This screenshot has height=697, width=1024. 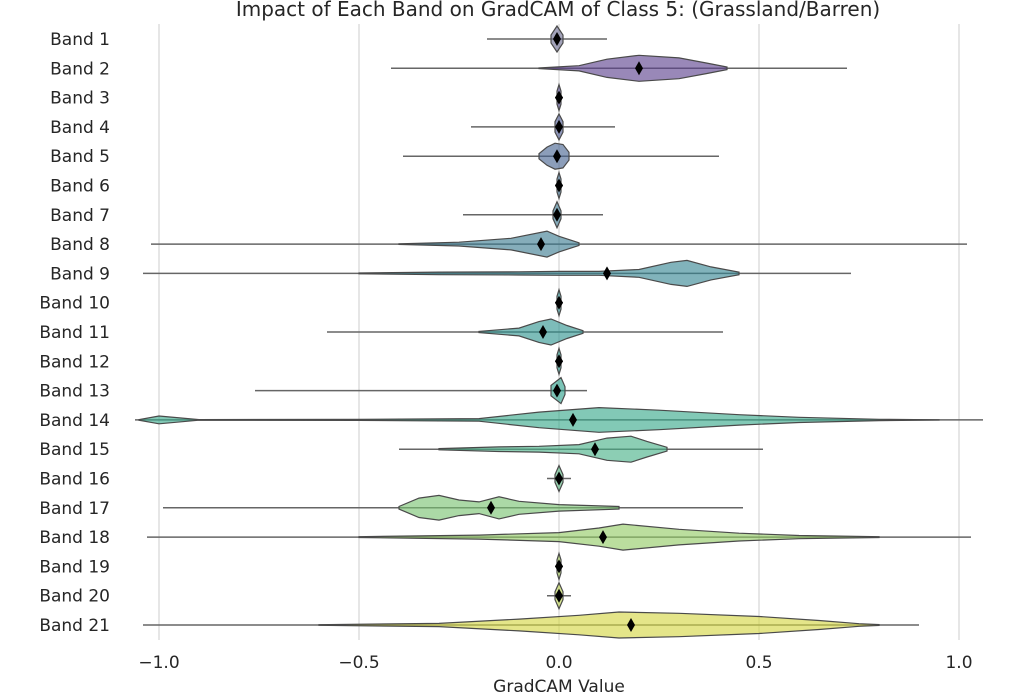 I want to click on y-tick-label: Band 2, so click(x=80, y=69).